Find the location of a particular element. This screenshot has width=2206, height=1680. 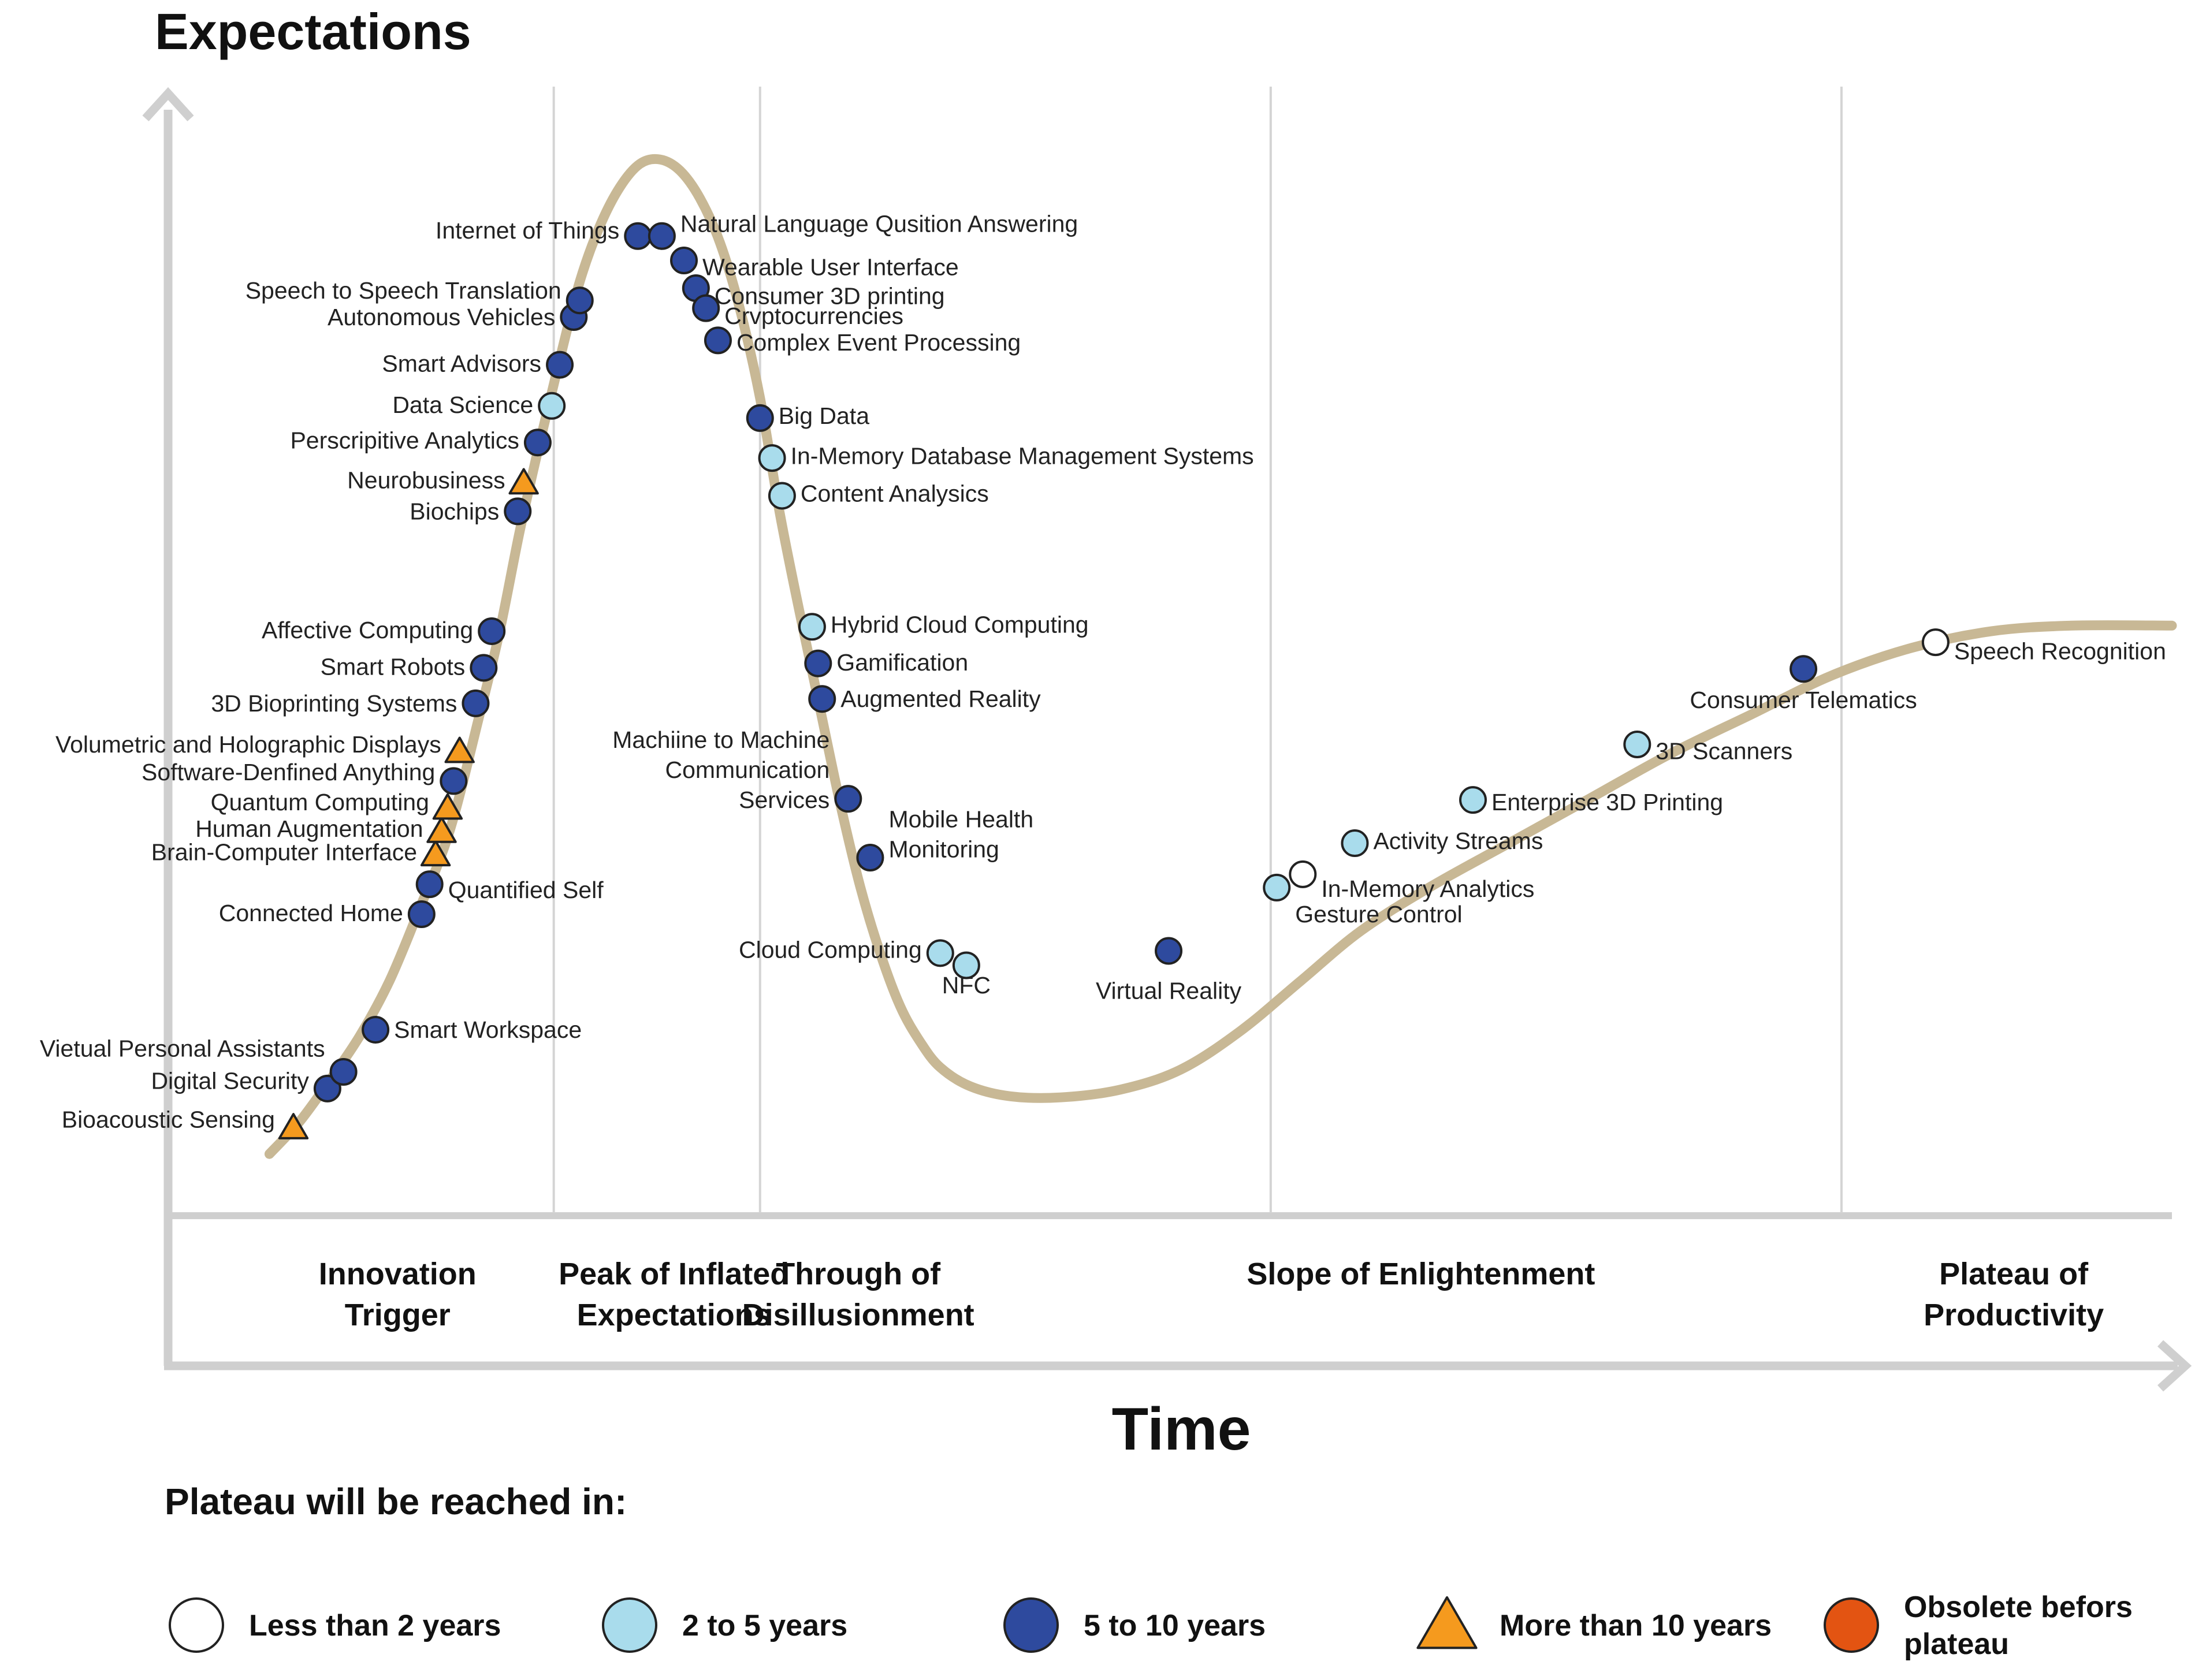

label-enterprise-3d-printing: Enterprise 3D Printing is located at coordinates (1607, 802).